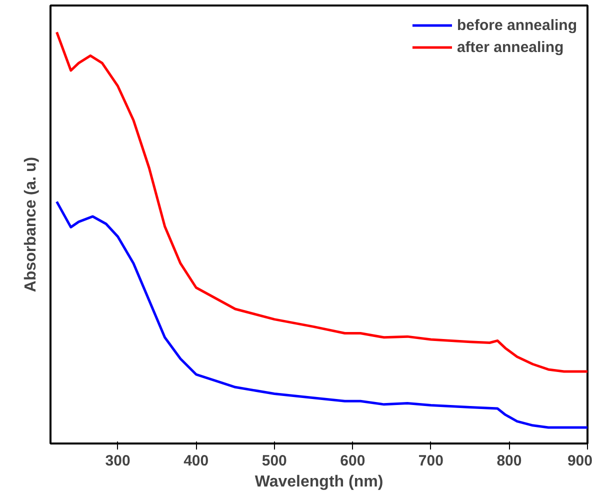 The width and height of the screenshot is (592, 493). I want to click on x-tick-label: 800, so click(509, 461).